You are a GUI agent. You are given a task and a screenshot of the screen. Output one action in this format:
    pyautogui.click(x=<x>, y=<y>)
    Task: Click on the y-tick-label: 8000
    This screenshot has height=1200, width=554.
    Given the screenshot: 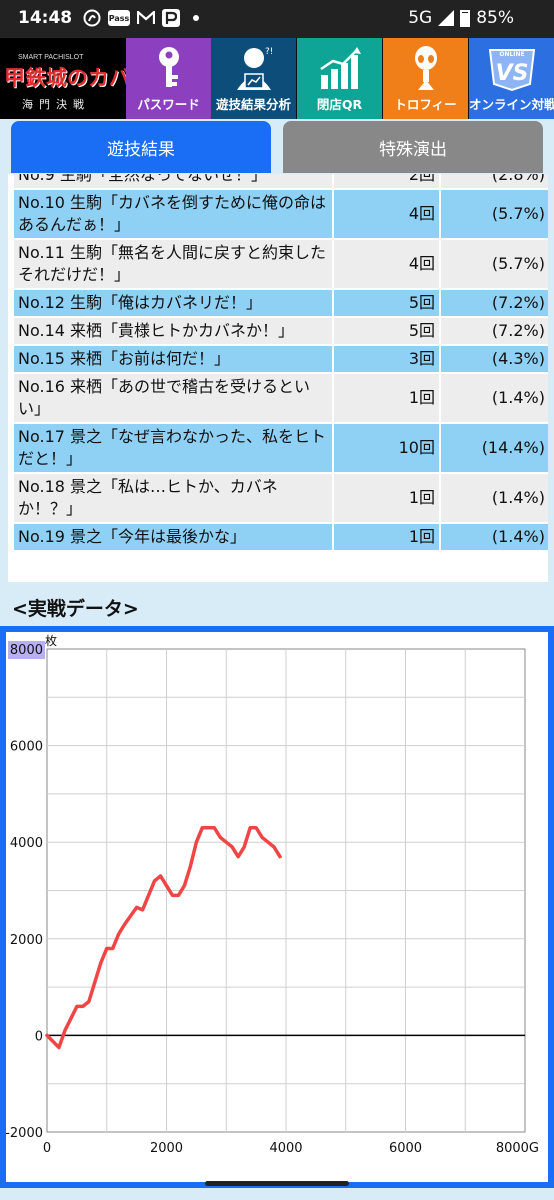 What is the action you would take?
    pyautogui.click(x=26, y=650)
    